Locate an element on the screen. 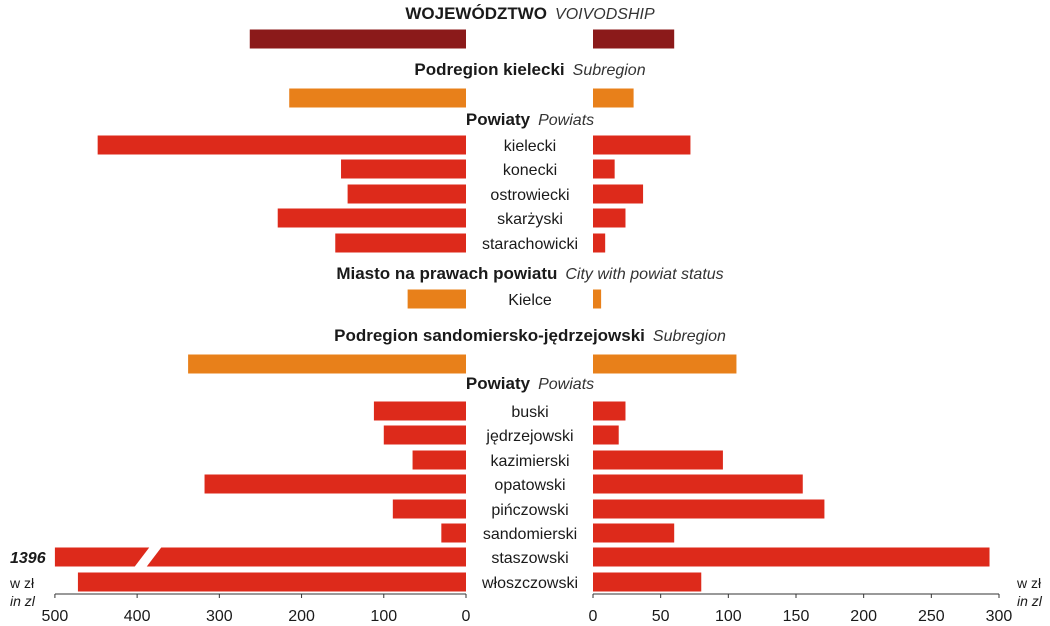 The height and width of the screenshot is (626, 1050). right-unit-label: w zł is located at coordinates (1029, 583).